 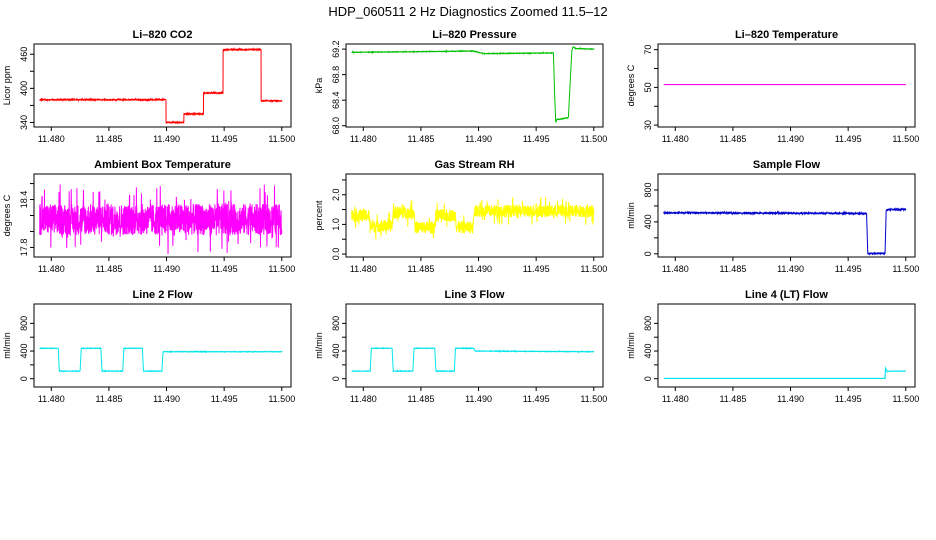 What do you see at coordinates (336, 49) in the screenshot?
I see `y-tick-label: 69.2` at bounding box center [336, 49].